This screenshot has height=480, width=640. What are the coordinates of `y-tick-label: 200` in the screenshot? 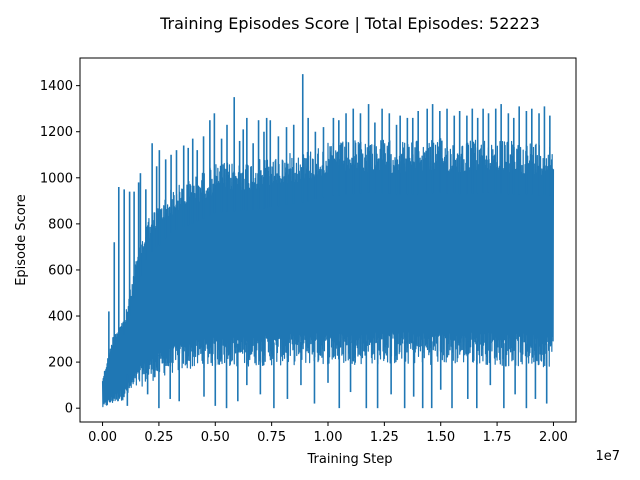 It's located at (60, 363).